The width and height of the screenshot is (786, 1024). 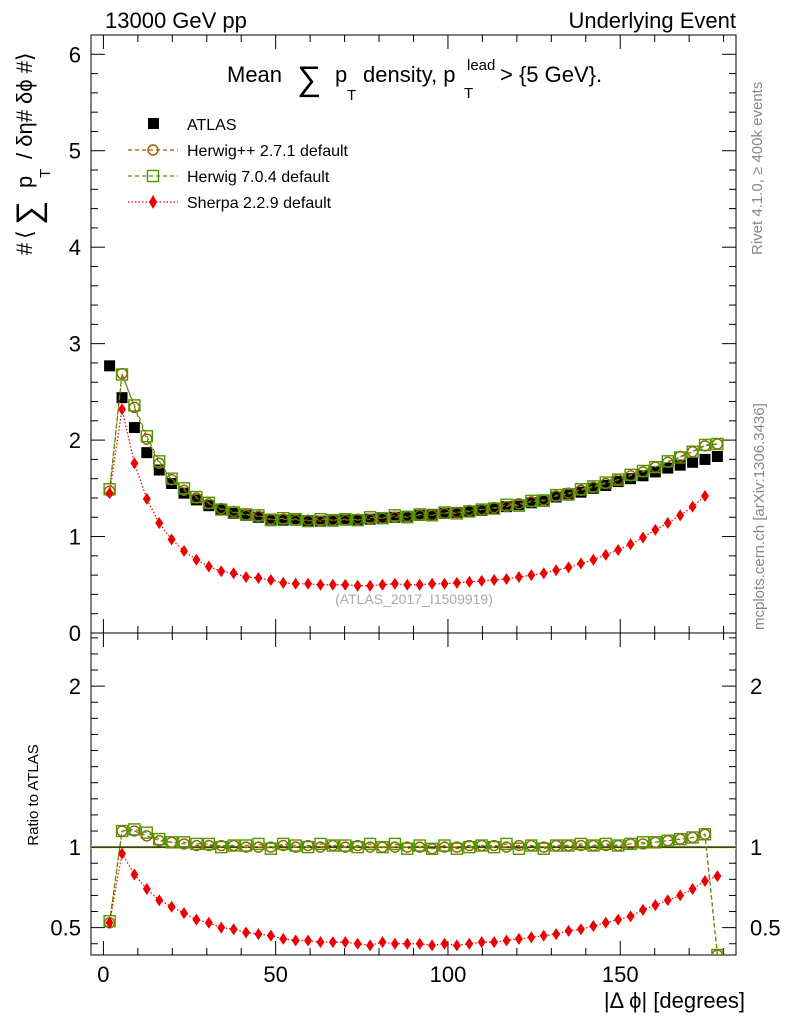 I want to click on legend-label-sherpa: Sherpa 2.2.9 default, so click(x=259, y=203).